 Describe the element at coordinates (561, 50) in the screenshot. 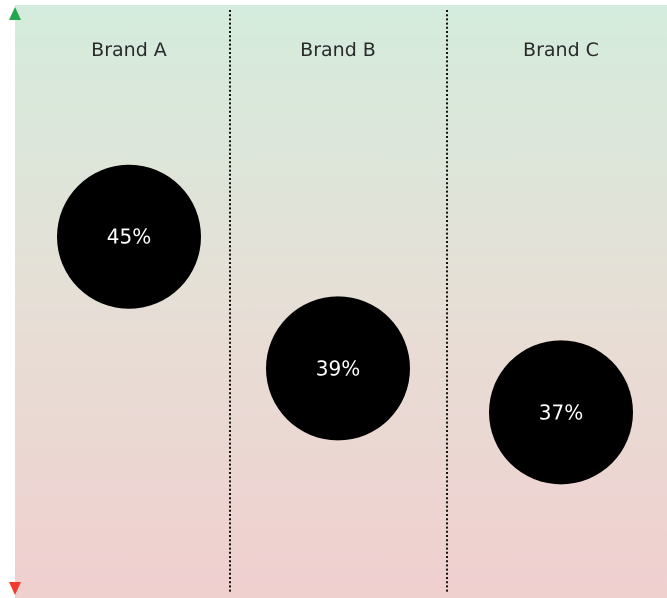

I see `category-label: Brand C` at that location.